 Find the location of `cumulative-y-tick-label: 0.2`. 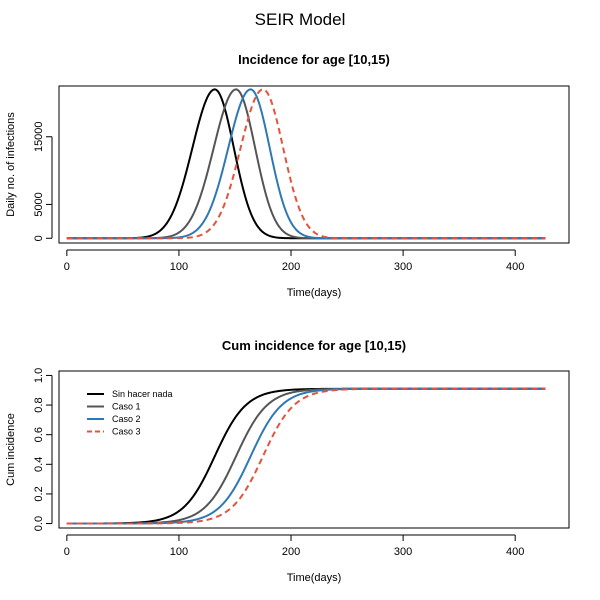

cumulative-y-tick-label: 0.2 is located at coordinates (39, 493).